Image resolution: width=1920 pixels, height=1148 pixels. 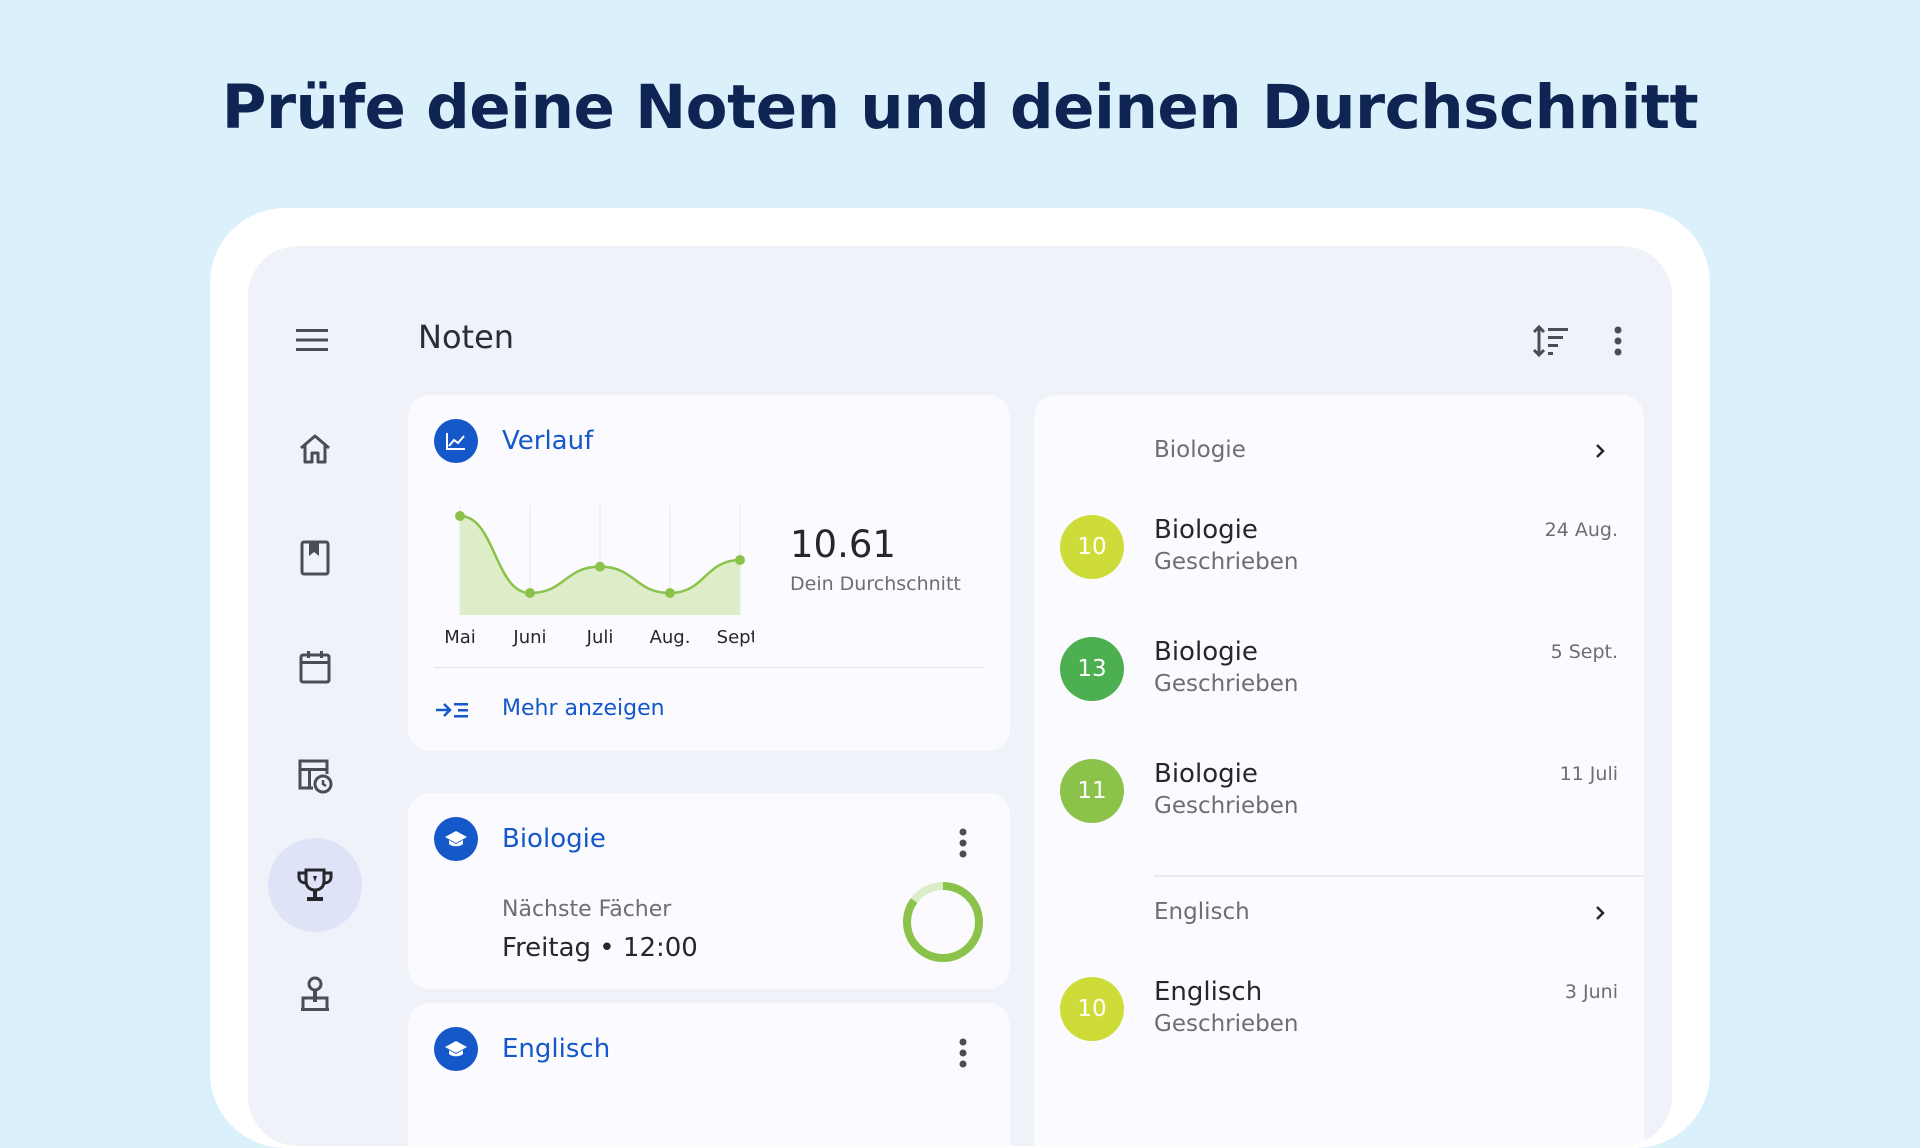 What do you see at coordinates (1208, 992) in the screenshot?
I see `grade-subject: Englisch` at bounding box center [1208, 992].